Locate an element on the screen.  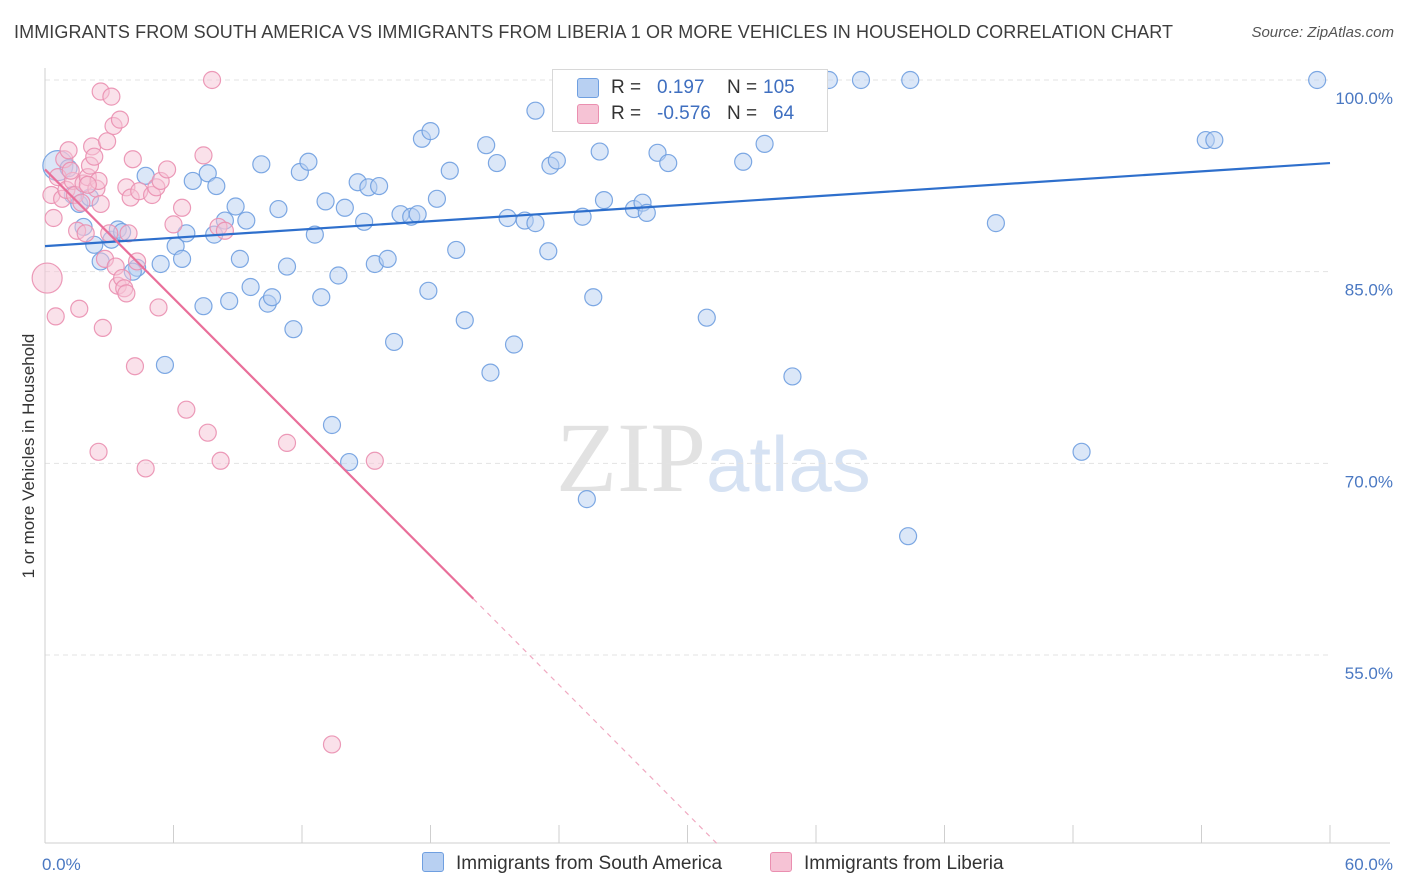
legend-swatch-south-america is located at coordinates (588, 88).